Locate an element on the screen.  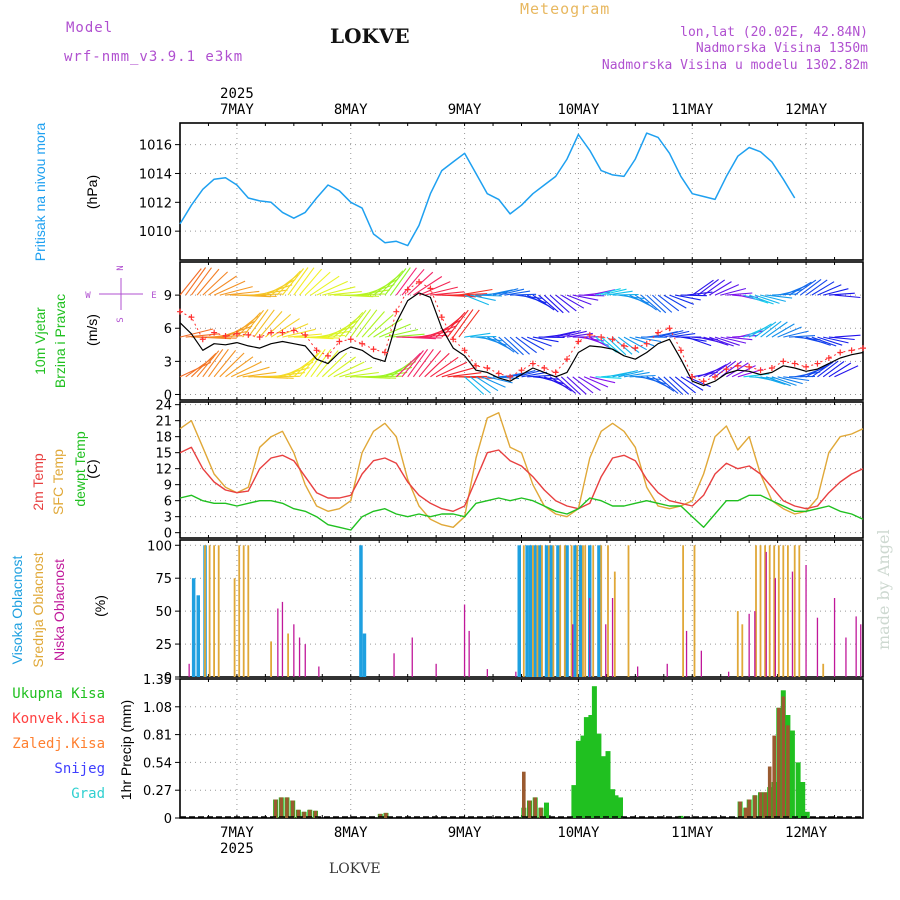
legend-total-rain: Ukupna Kisa is located at coordinates (58, 694).